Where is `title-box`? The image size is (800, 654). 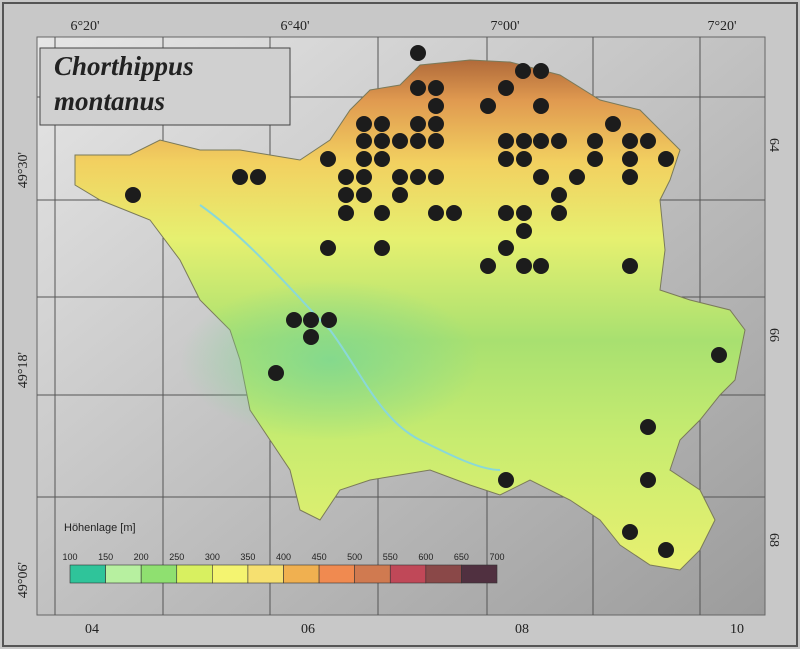
title-box is located at coordinates (165, 86).